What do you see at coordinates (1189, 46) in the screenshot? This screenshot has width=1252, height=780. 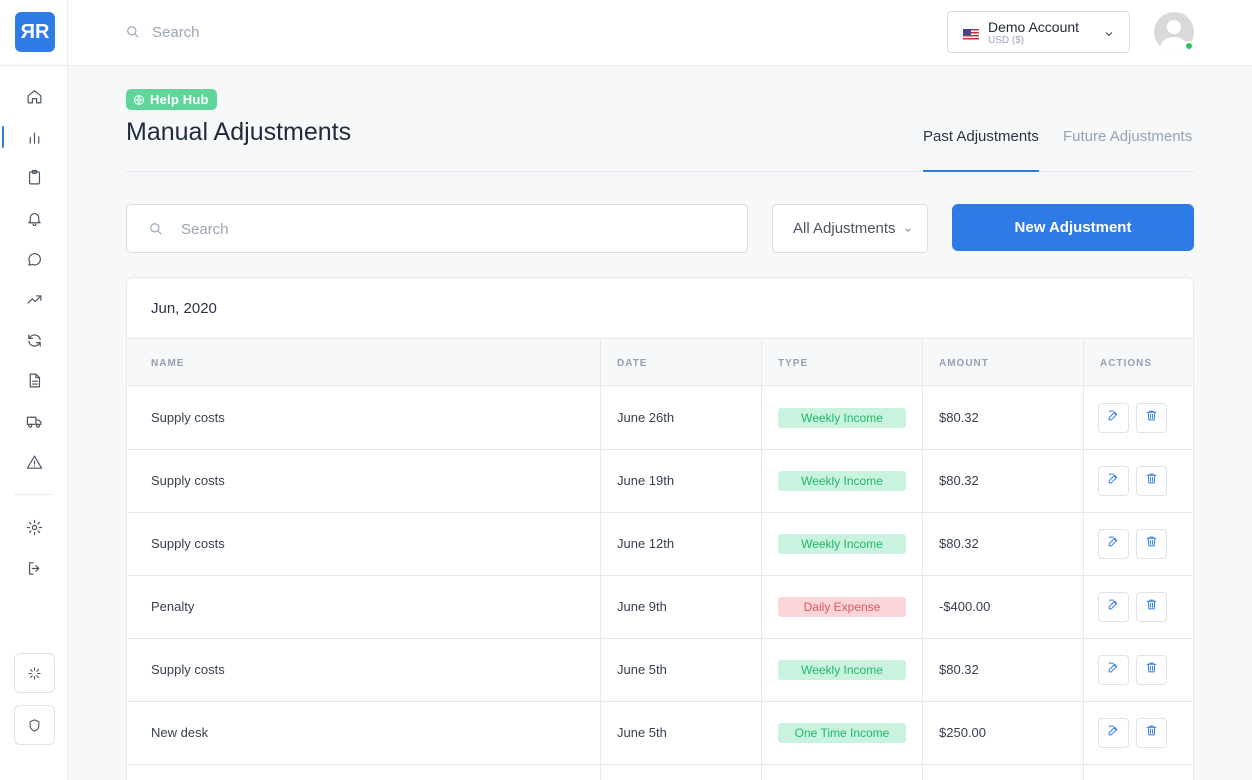 I see `online-status-dot` at bounding box center [1189, 46].